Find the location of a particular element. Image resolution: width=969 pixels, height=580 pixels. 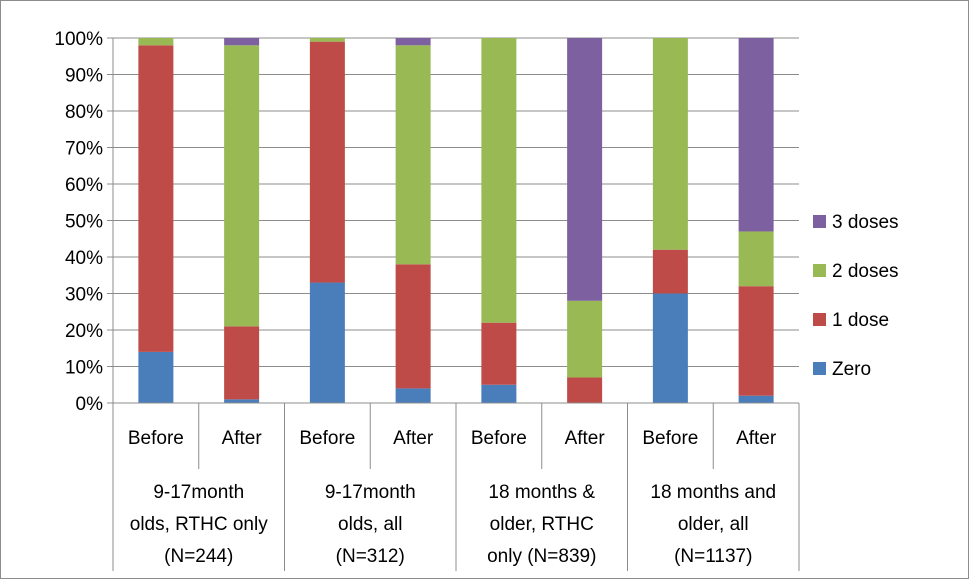

group-label-line: older, RTHC is located at coordinates (542, 524).